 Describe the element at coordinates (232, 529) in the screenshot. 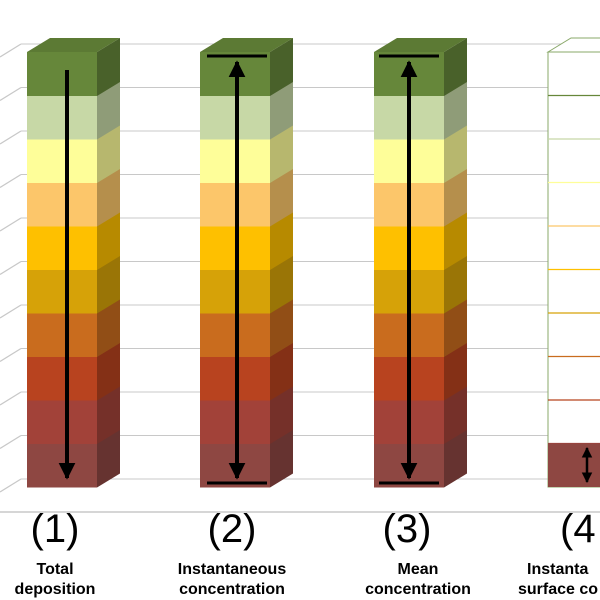

I see `column-2-number: (2)` at that location.